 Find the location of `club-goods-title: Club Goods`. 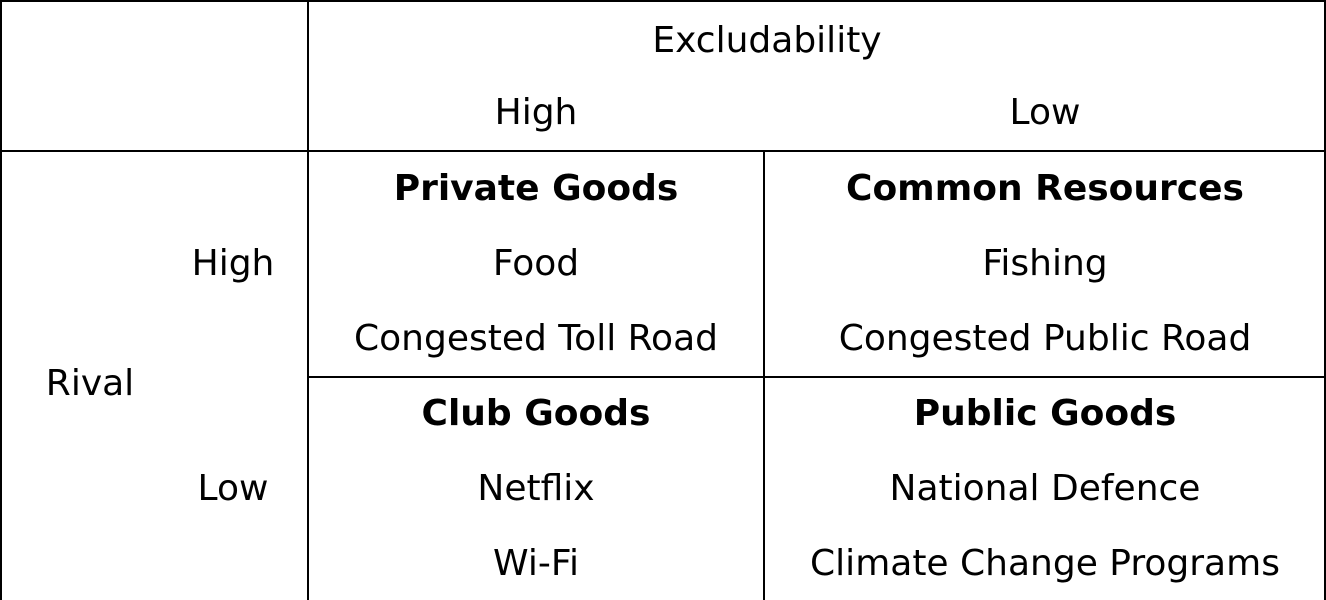

club-goods-title: Club Goods is located at coordinates (536, 413).